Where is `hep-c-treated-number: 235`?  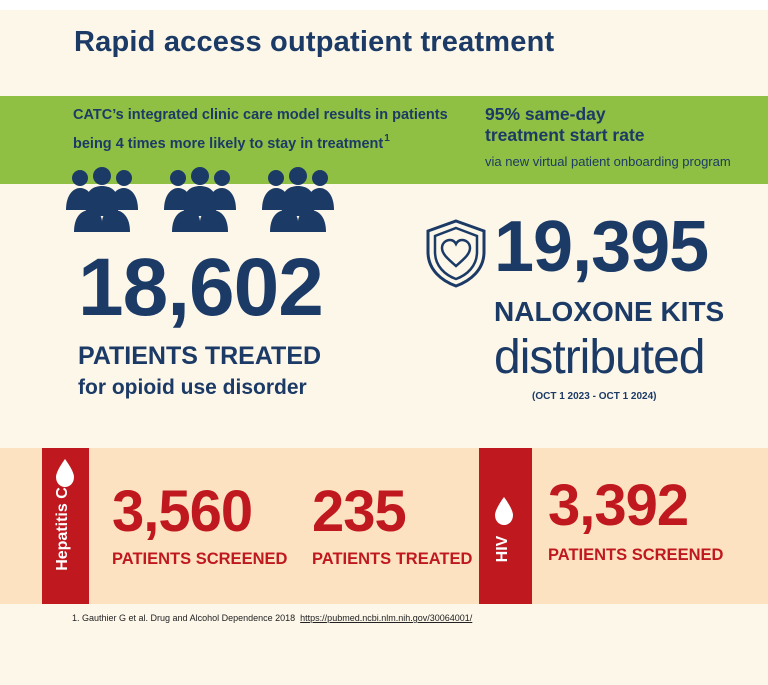
hep-c-treated-number: 235 is located at coordinates (359, 511).